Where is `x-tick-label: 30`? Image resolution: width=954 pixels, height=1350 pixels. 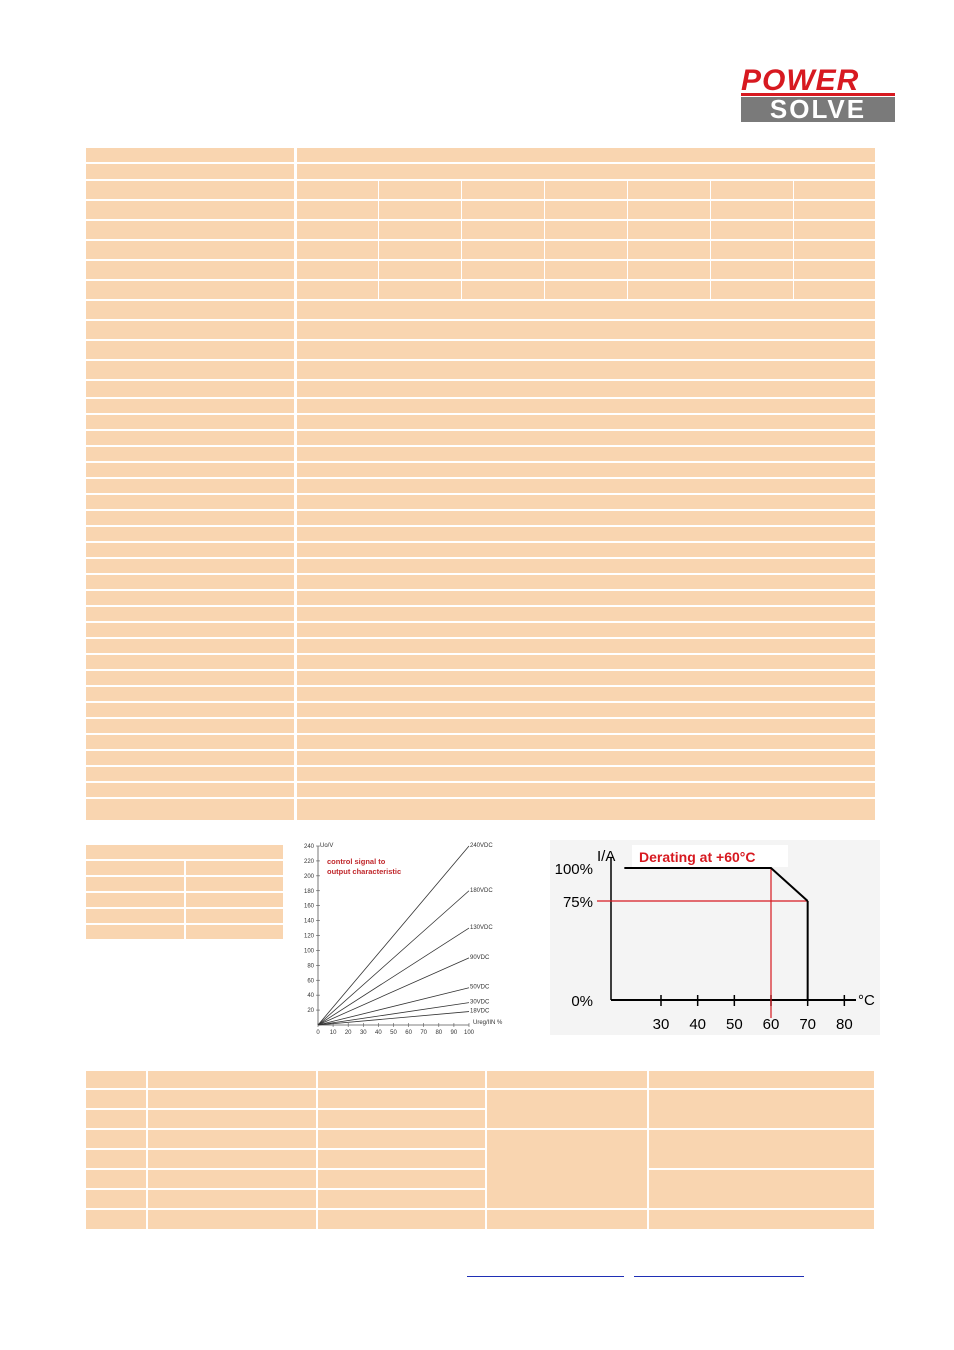 x-tick-label: 30 is located at coordinates (661, 1024).